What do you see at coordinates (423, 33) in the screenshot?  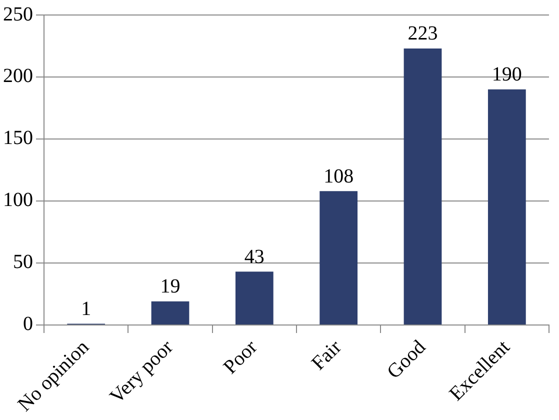 I see `data-label: 223` at bounding box center [423, 33].